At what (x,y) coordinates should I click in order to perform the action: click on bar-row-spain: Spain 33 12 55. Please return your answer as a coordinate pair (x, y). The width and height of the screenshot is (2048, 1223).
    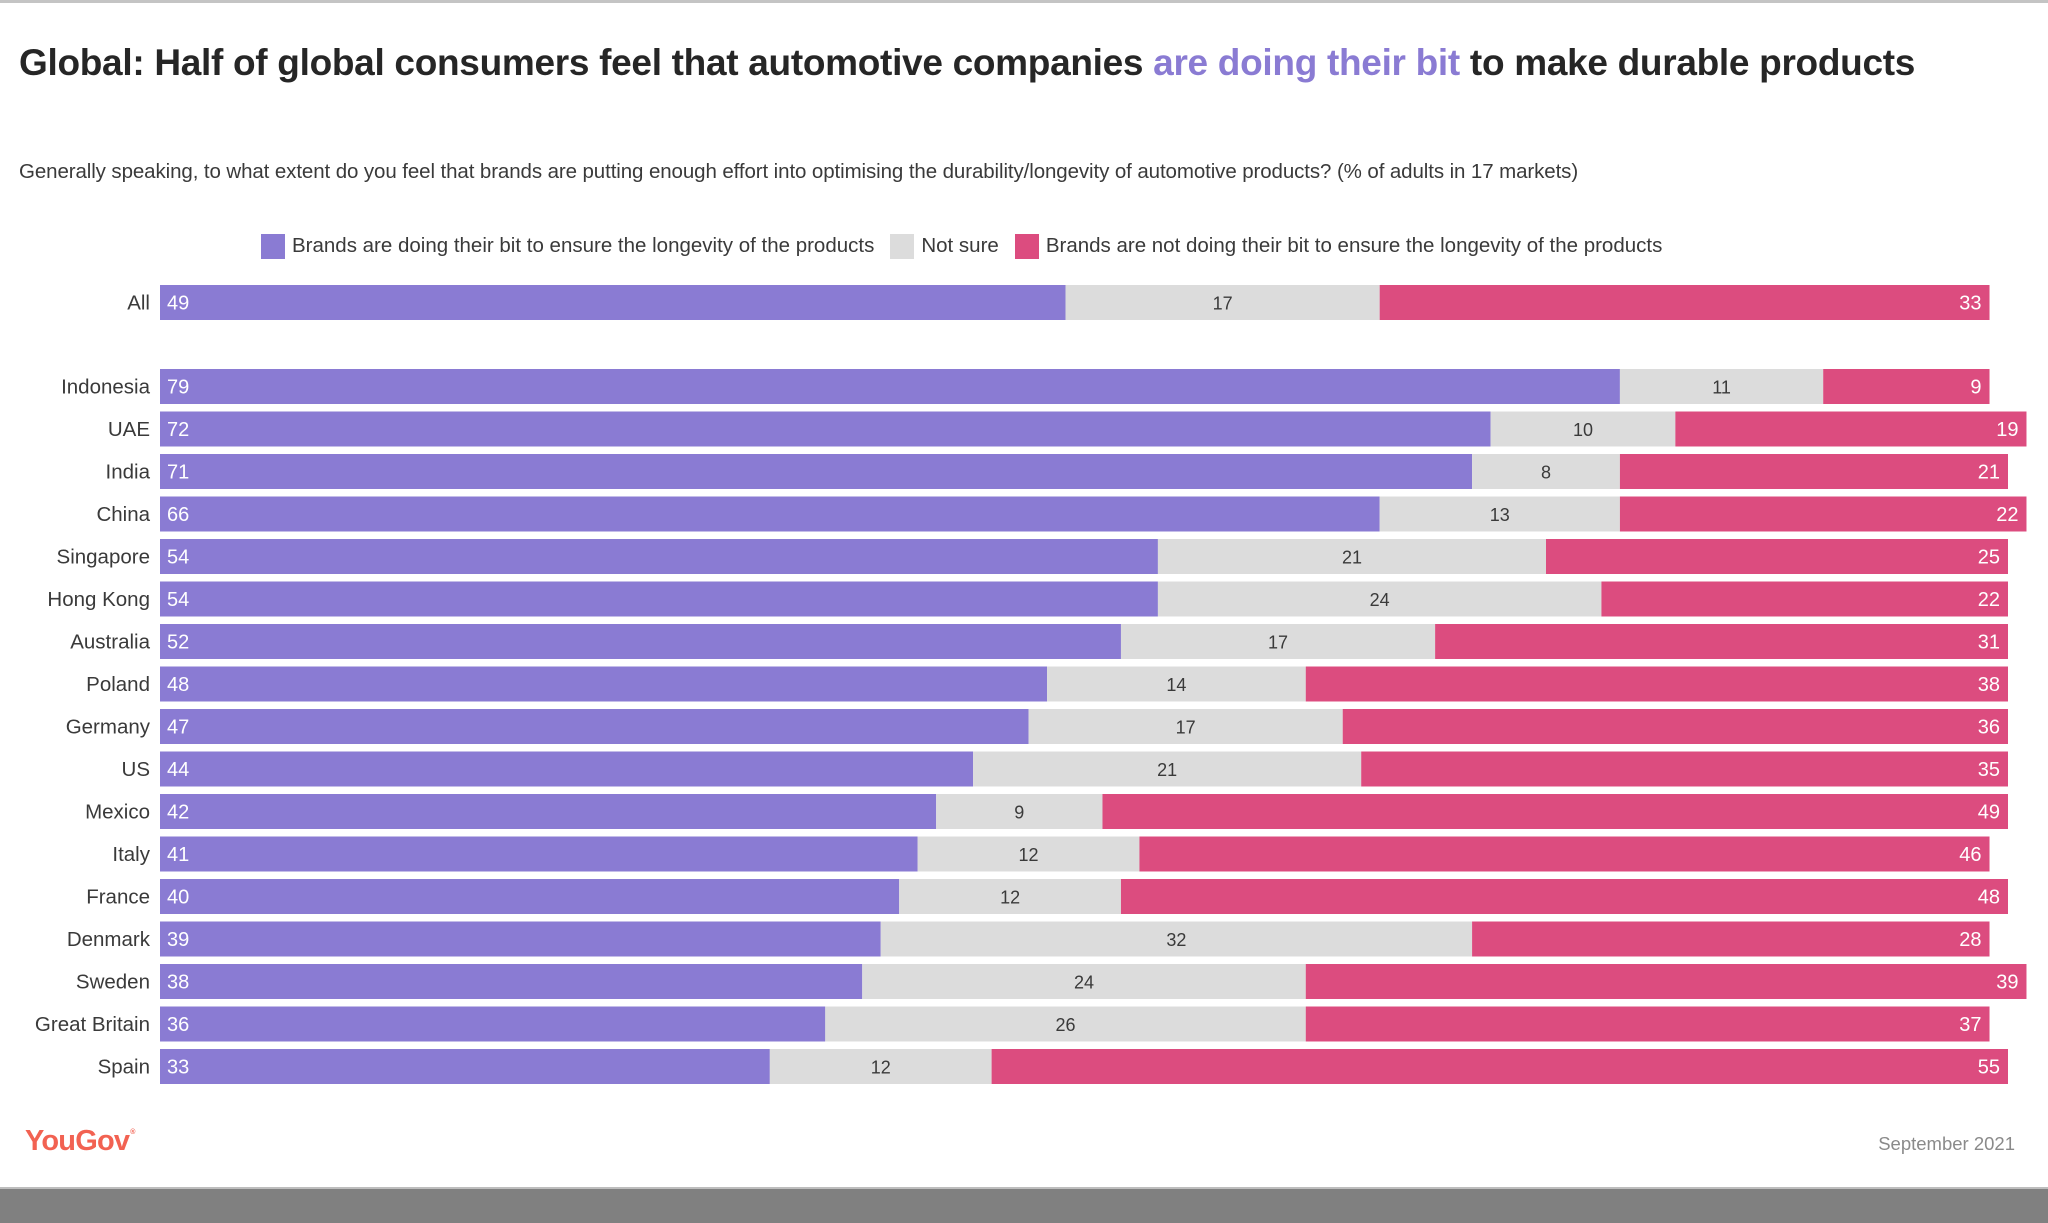
    Looking at the image, I should click on (1053, 1066).